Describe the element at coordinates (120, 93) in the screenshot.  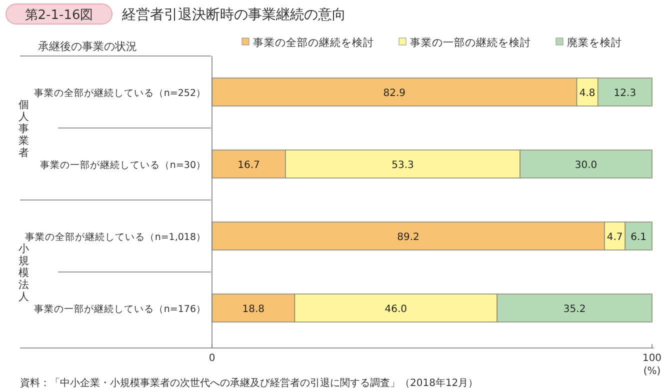
I see `y-tick-label: 事業の全部が継続している（n=252）` at that location.